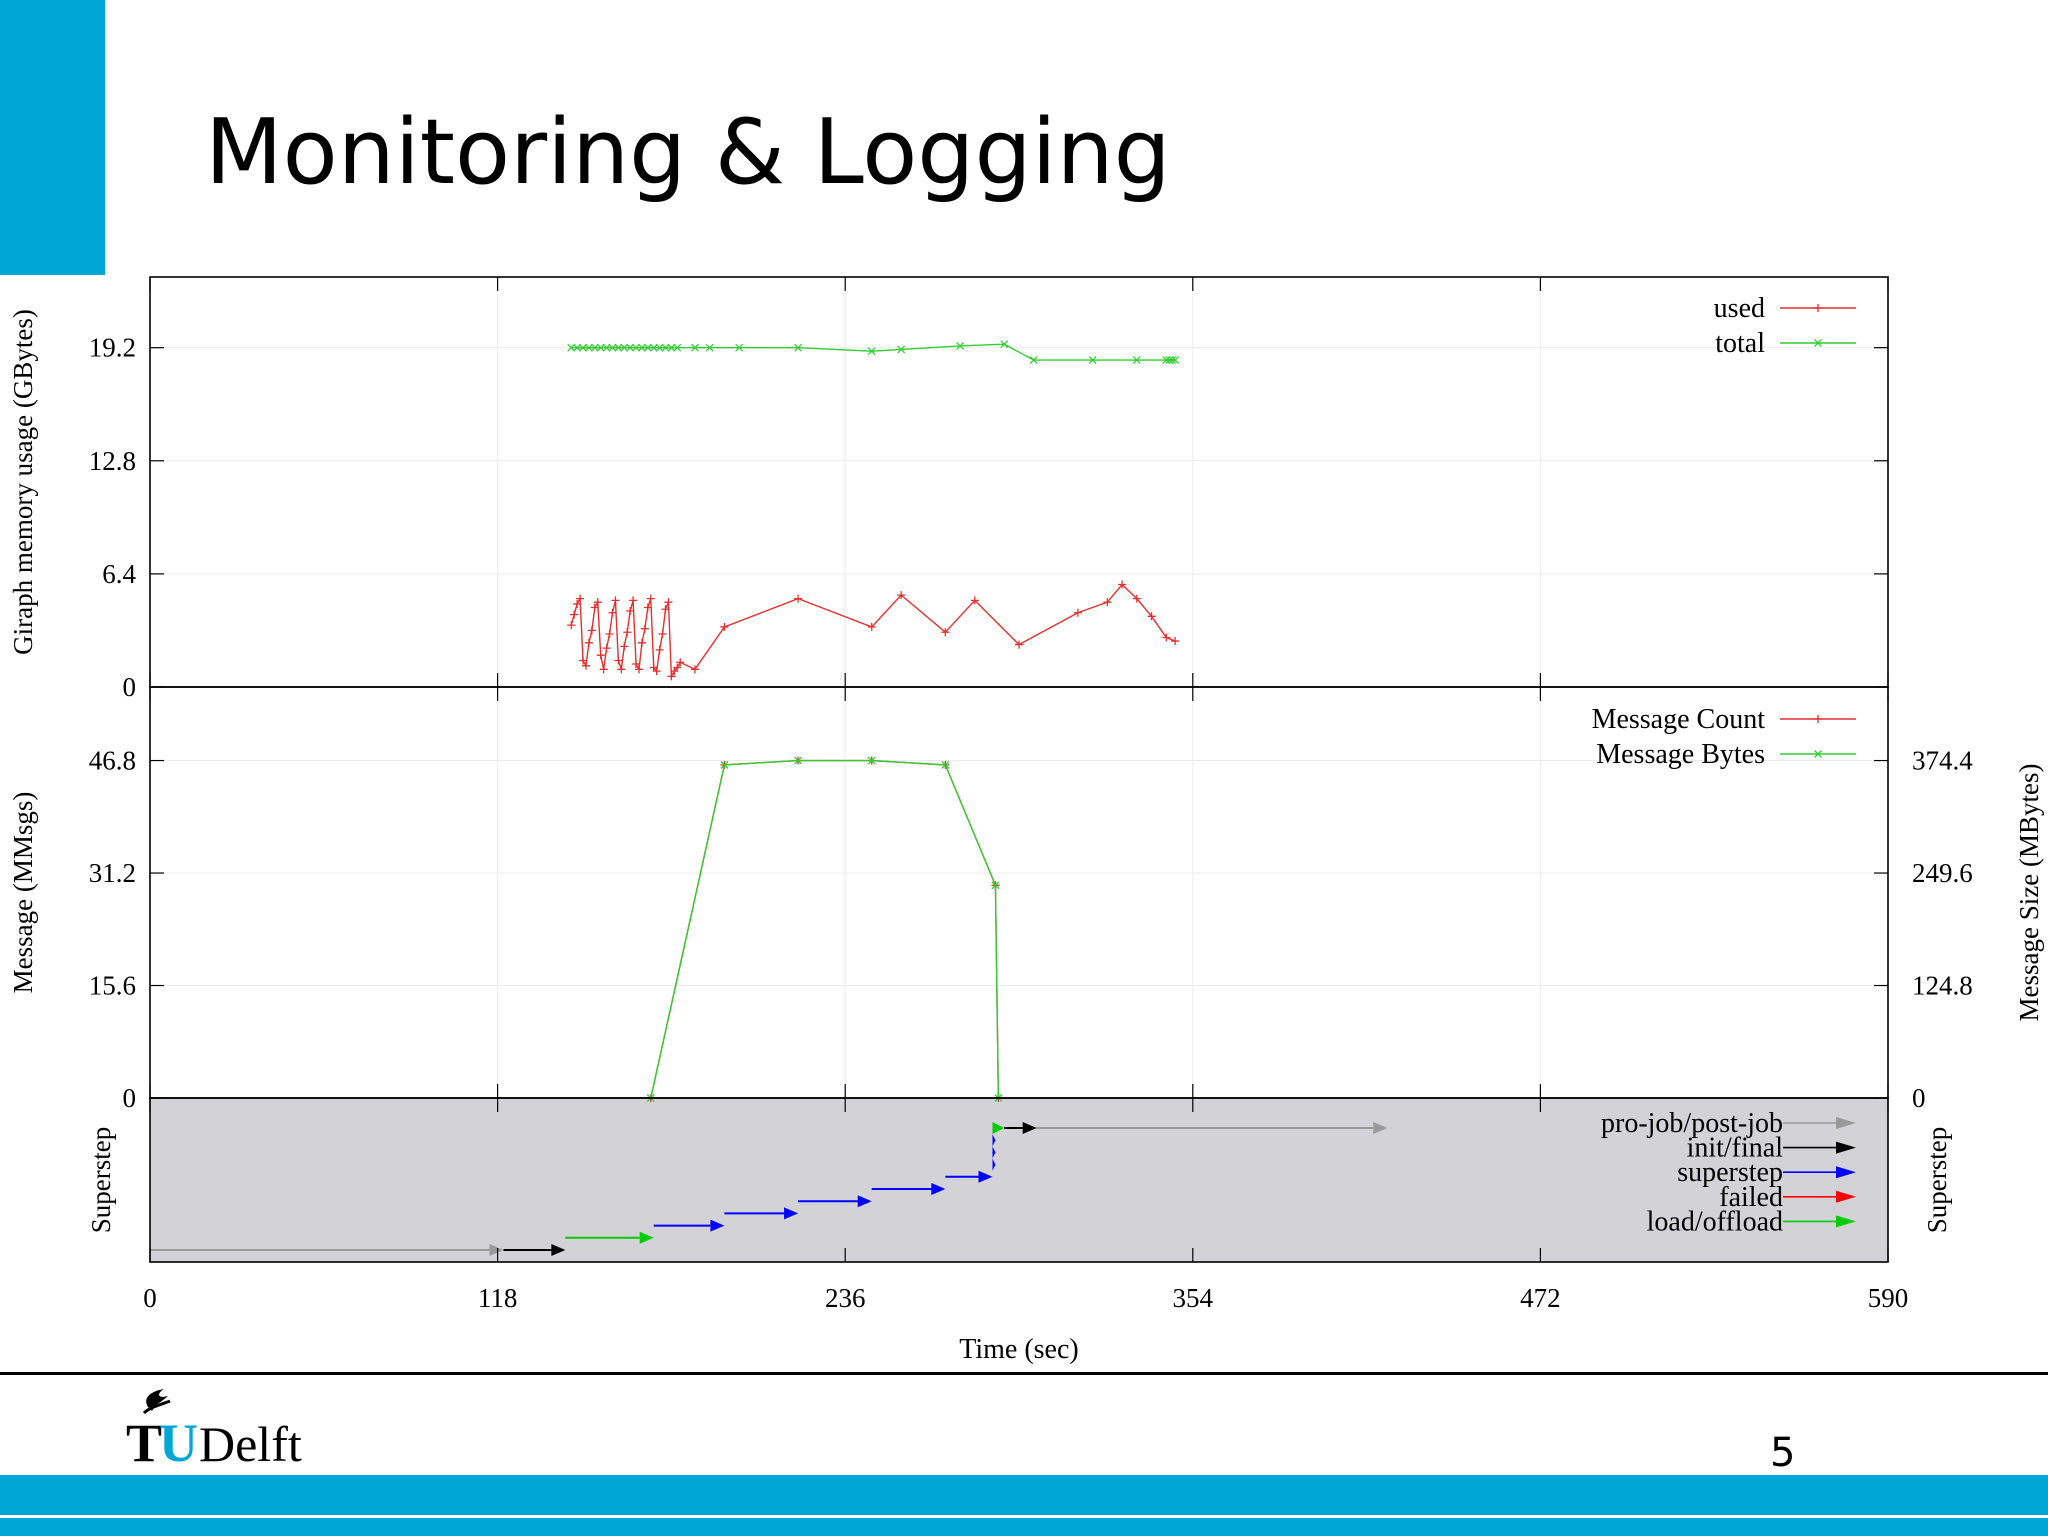 Image resolution: width=2048 pixels, height=1536 pixels. What do you see at coordinates (825, 929) in the screenshot?
I see `message-series-line-message-count` at bounding box center [825, 929].